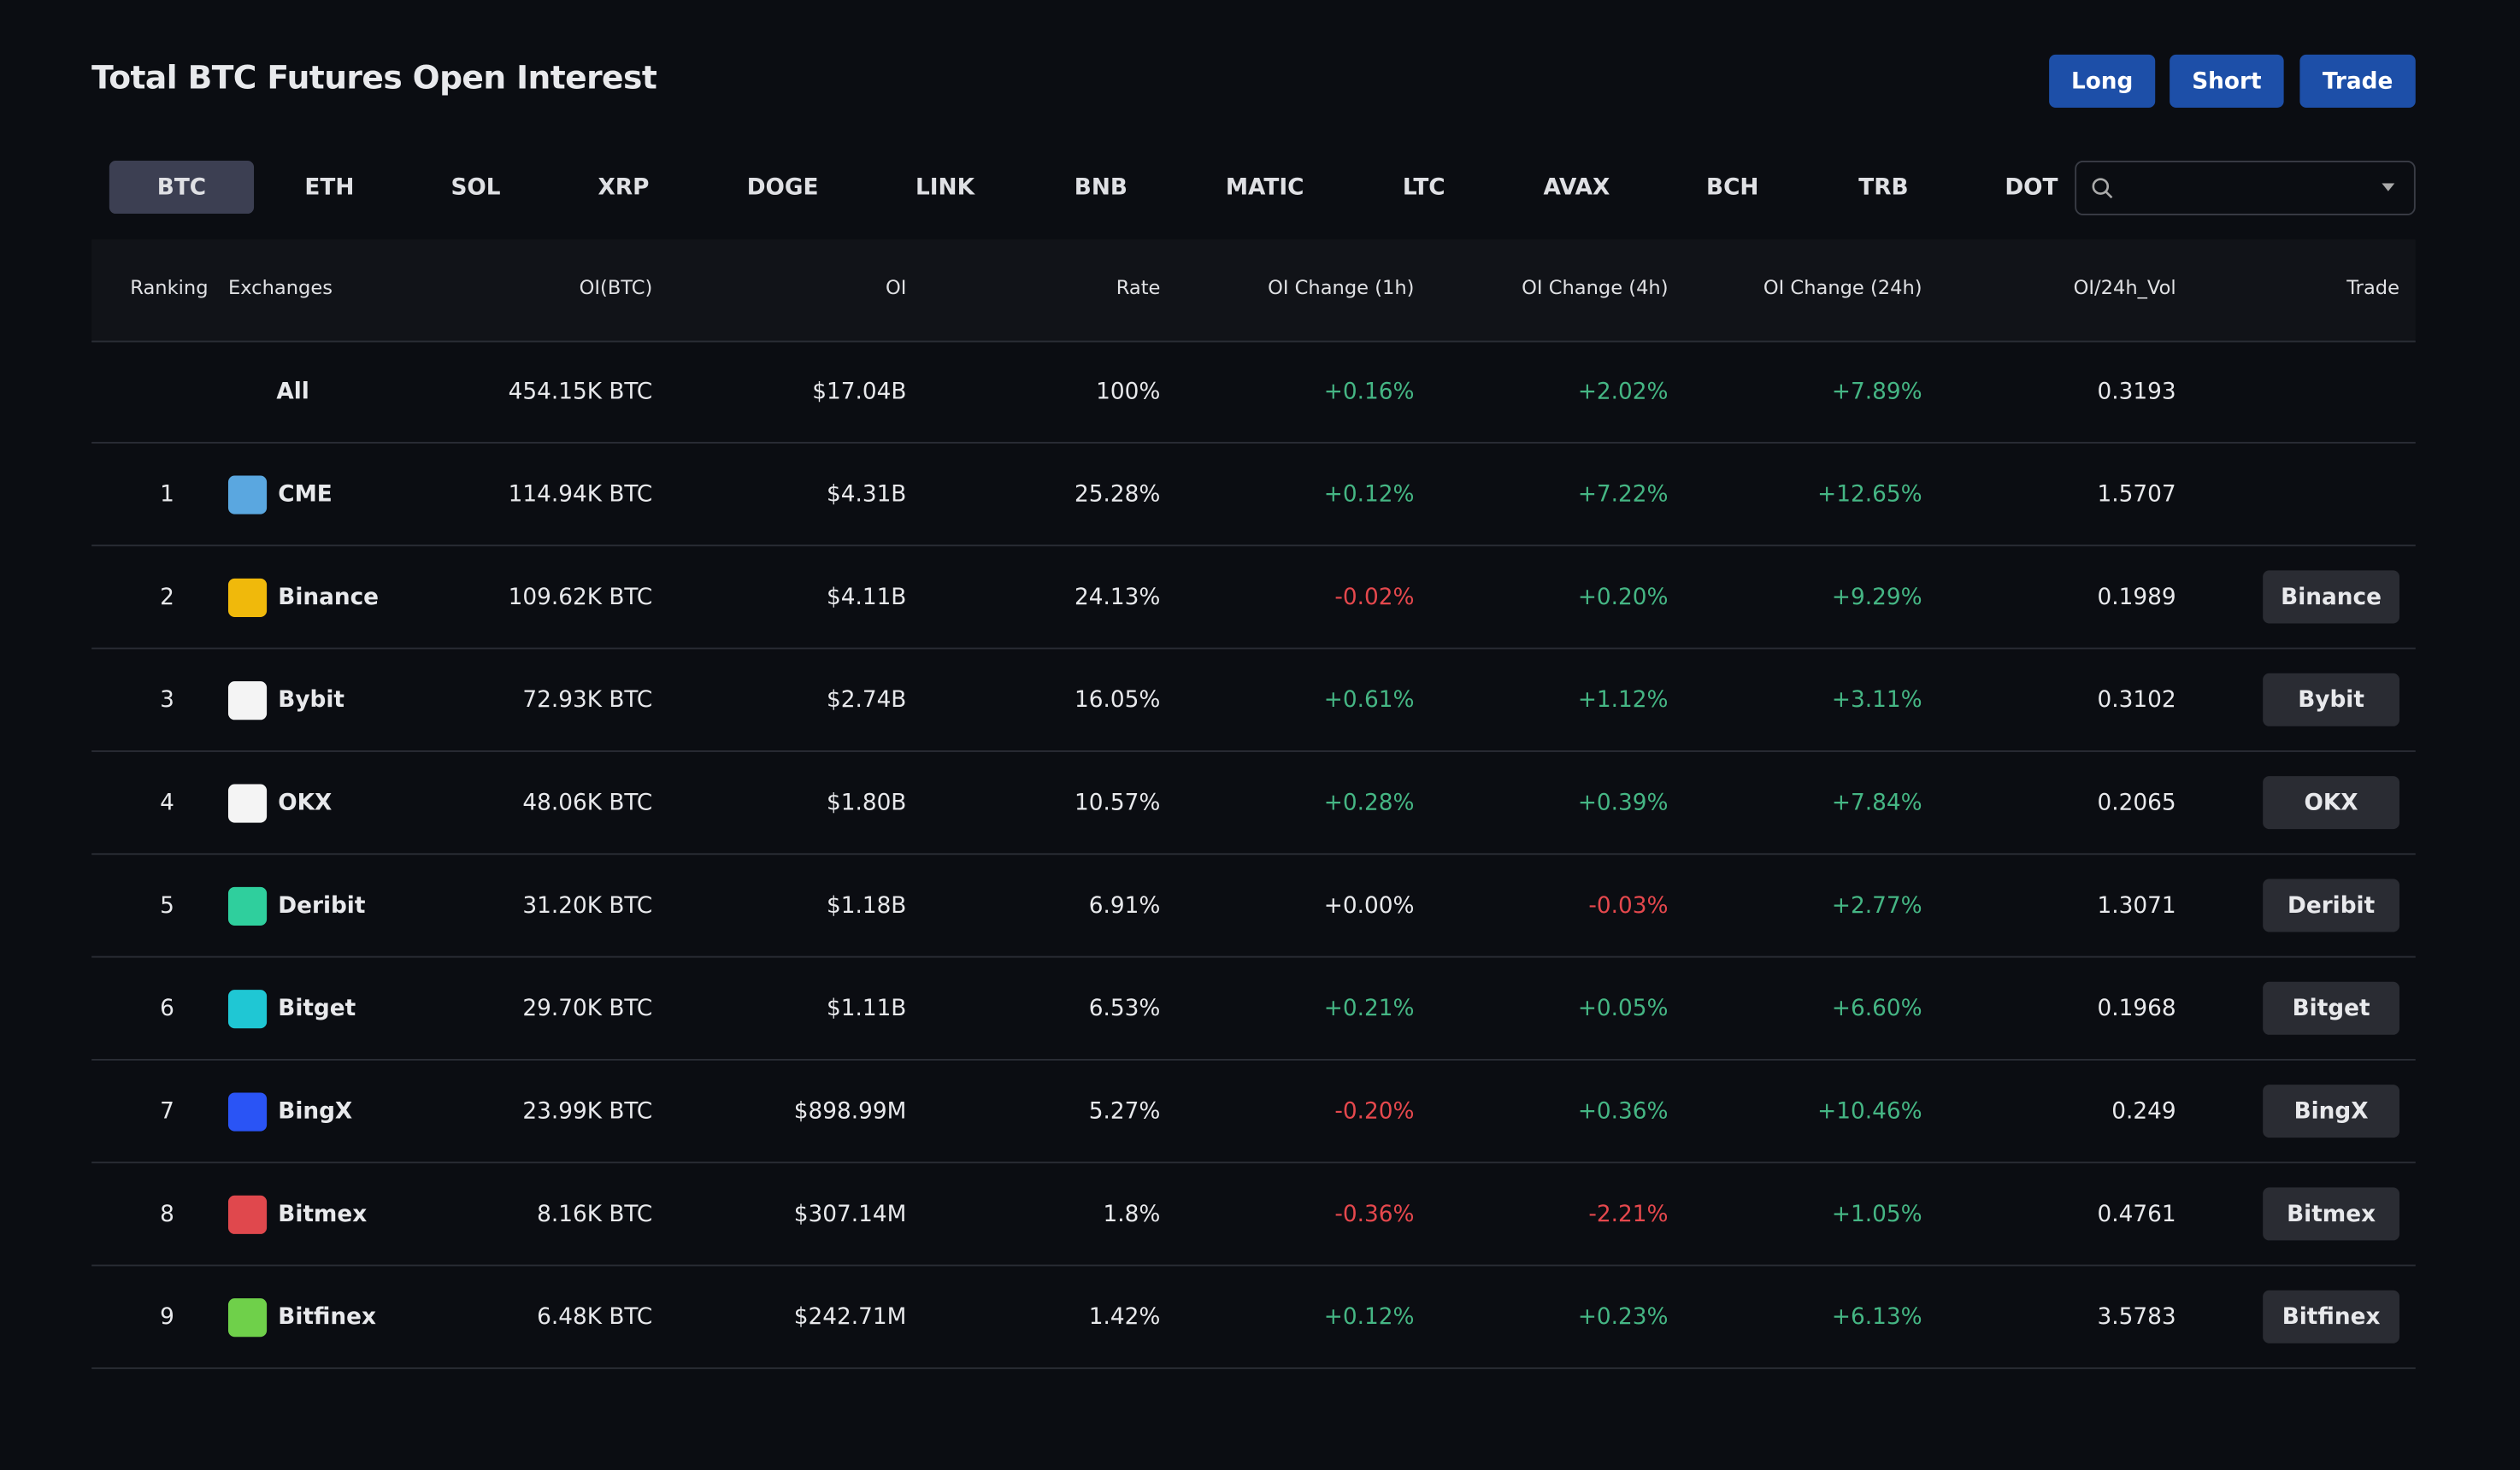 The width and height of the screenshot is (2520, 1470). What do you see at coordinates (1877, 1215) in the screenshot?
I see `cell-ch24h: +1.05%` at bounding box center [1877, 1215].